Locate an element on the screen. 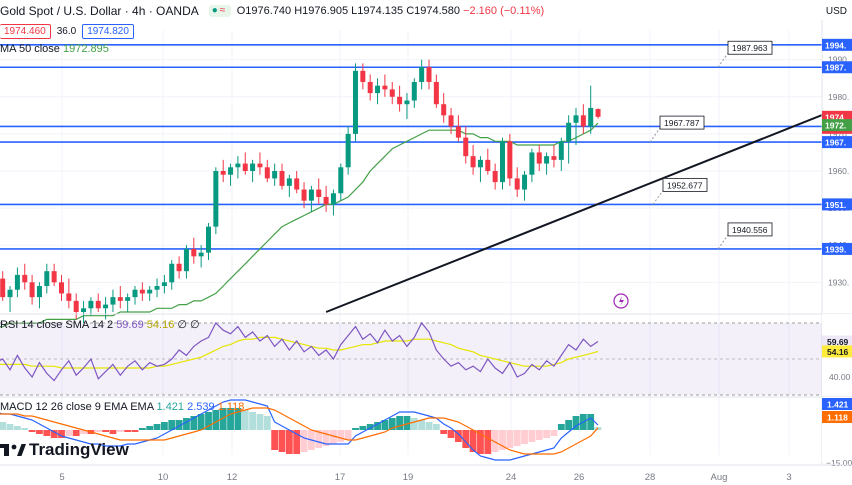 The image size is (852, 485). ma-axis-label-bg is located at coordinates (837, 125).